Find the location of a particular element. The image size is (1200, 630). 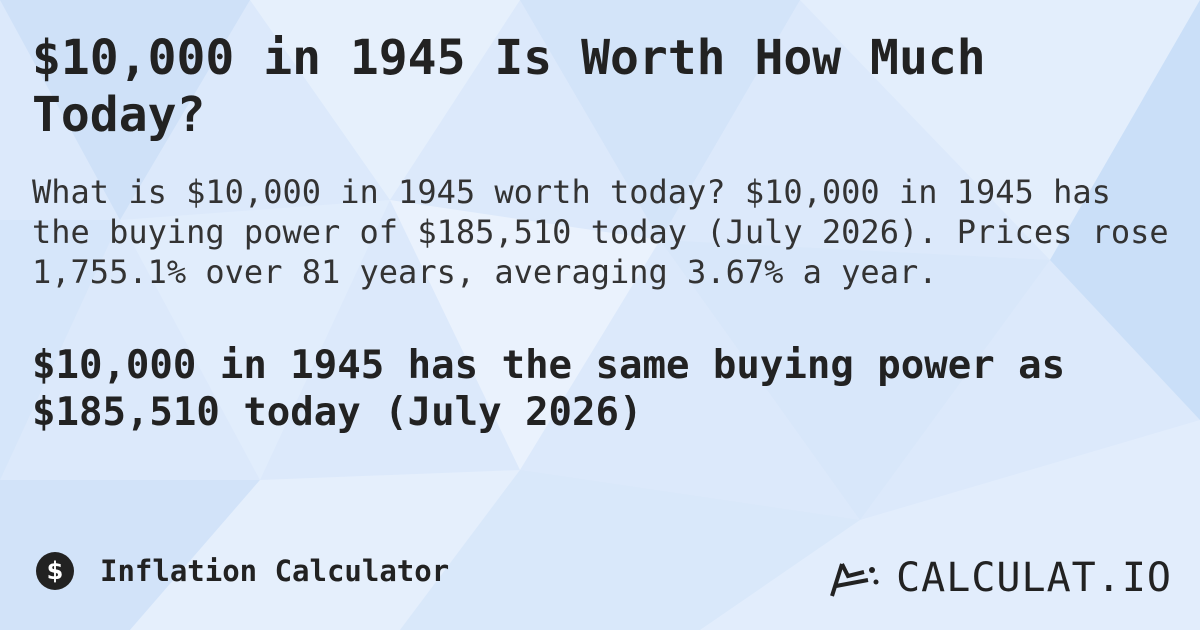

title: $10,000 in 1945 Is Worth How Much Today? is located at coordinates (509, 86).